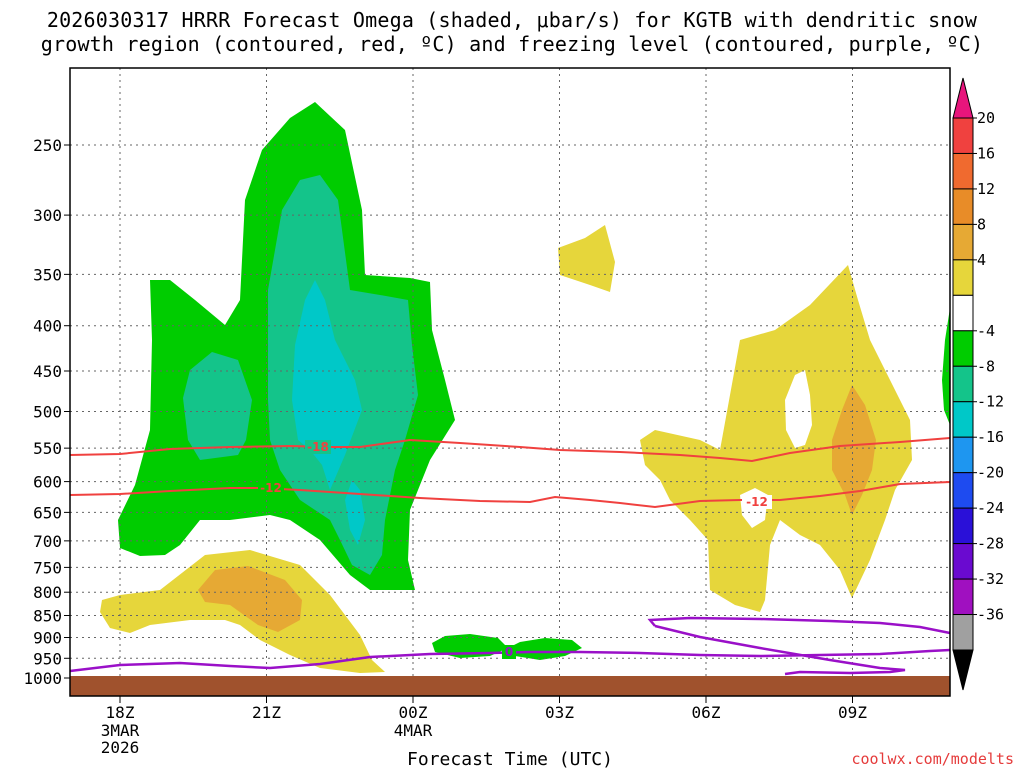  What do you see at coordinates (47, 482) in the screenshot?
I see `y-tick-label: 600` at bounding box center [47, 482].